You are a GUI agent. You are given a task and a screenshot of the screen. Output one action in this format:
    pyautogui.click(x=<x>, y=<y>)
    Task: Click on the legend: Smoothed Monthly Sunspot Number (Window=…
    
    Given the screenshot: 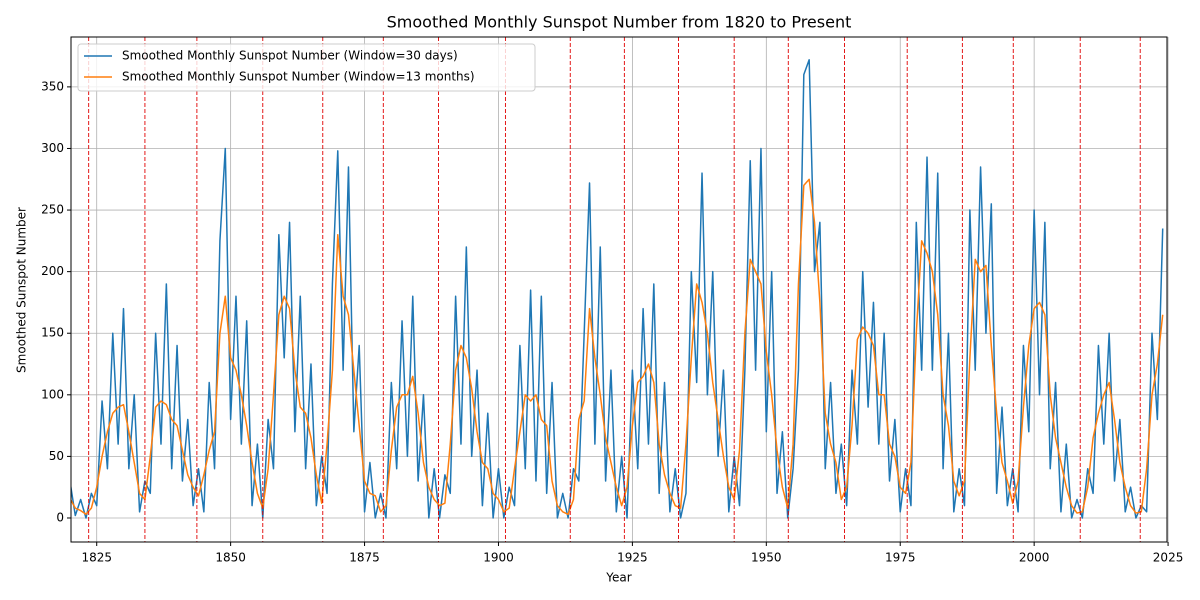 What is the action you would take?
    pyautogui.click(x=306, y=67)
    